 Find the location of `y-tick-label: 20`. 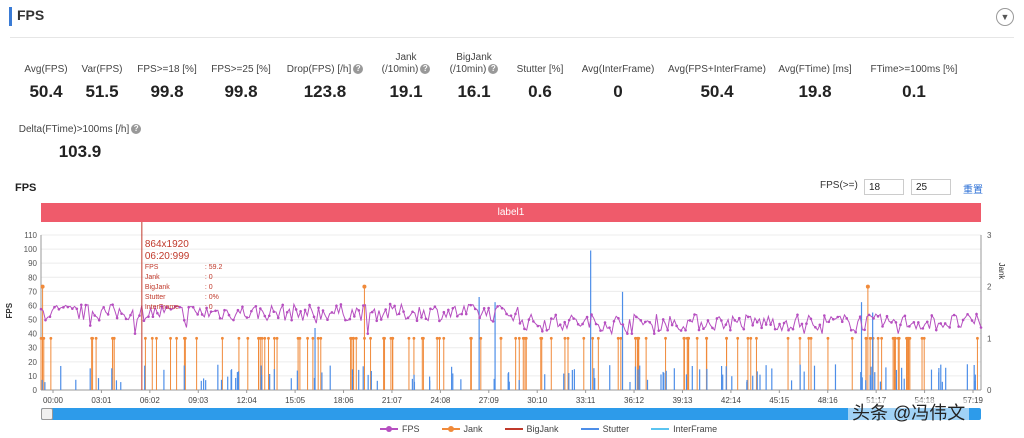

y-tick-label: 20 is located at coordinates (32, 362).